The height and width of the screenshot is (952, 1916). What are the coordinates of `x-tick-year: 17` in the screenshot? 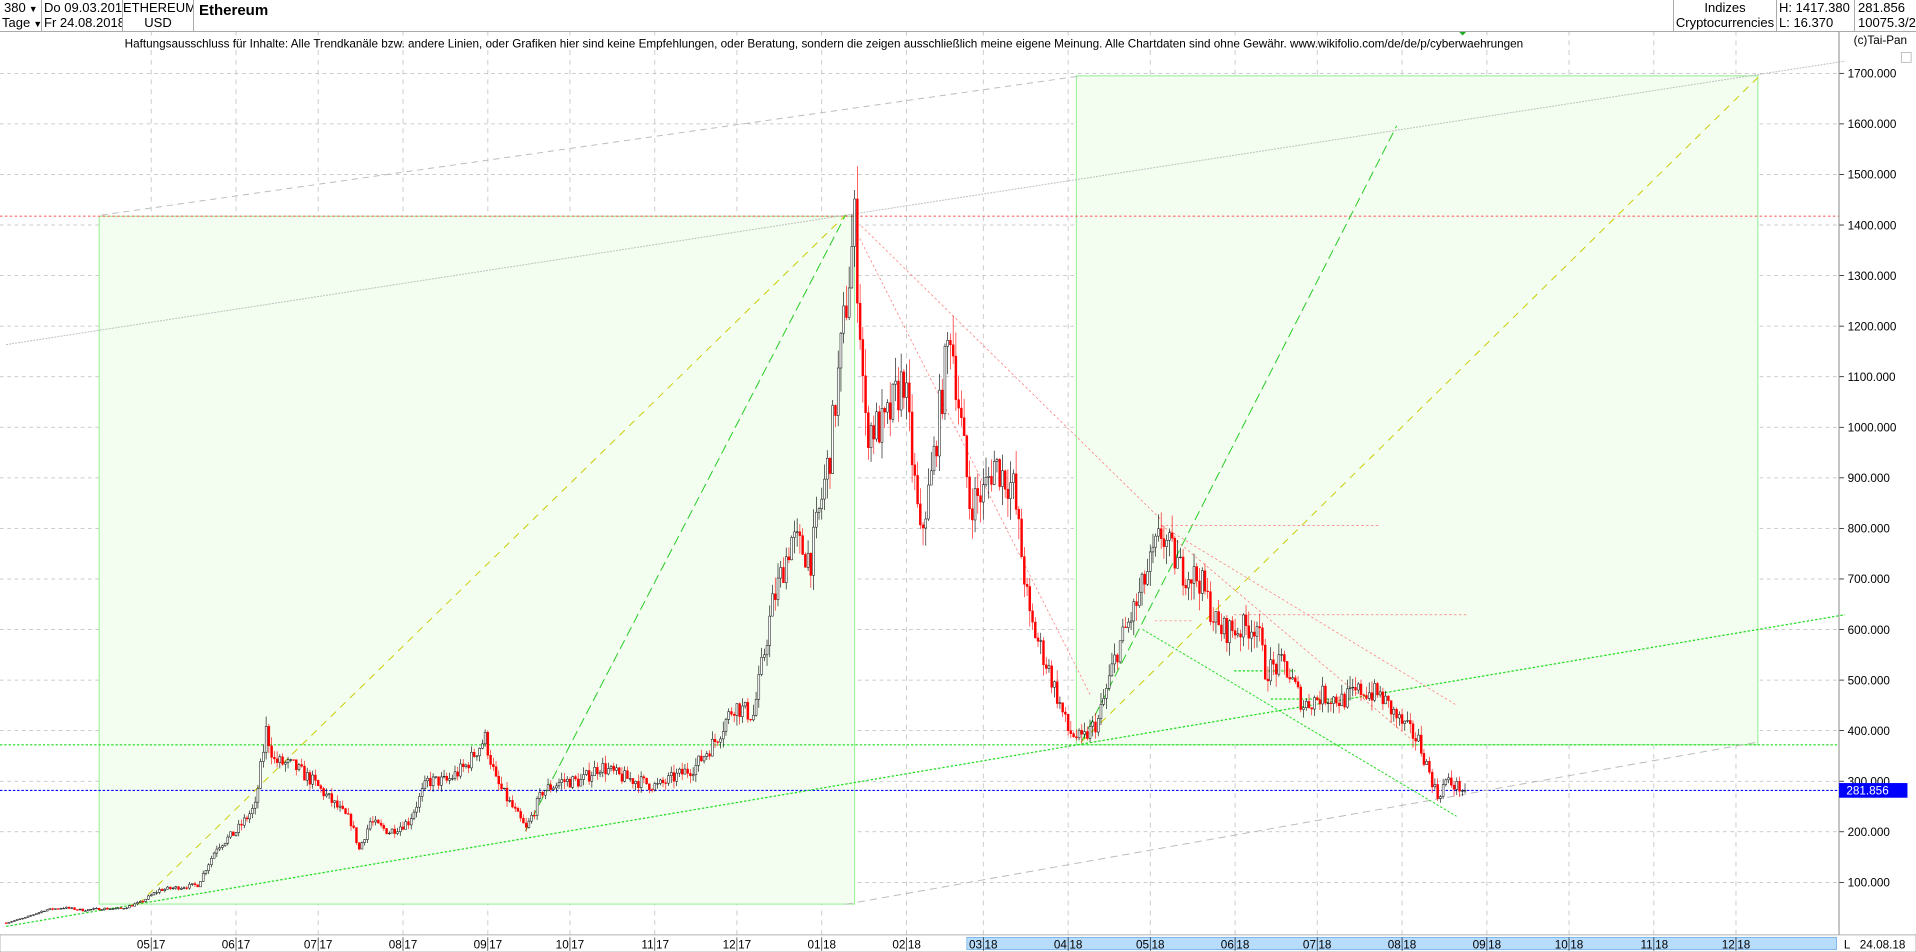 It's located at (577, 944).